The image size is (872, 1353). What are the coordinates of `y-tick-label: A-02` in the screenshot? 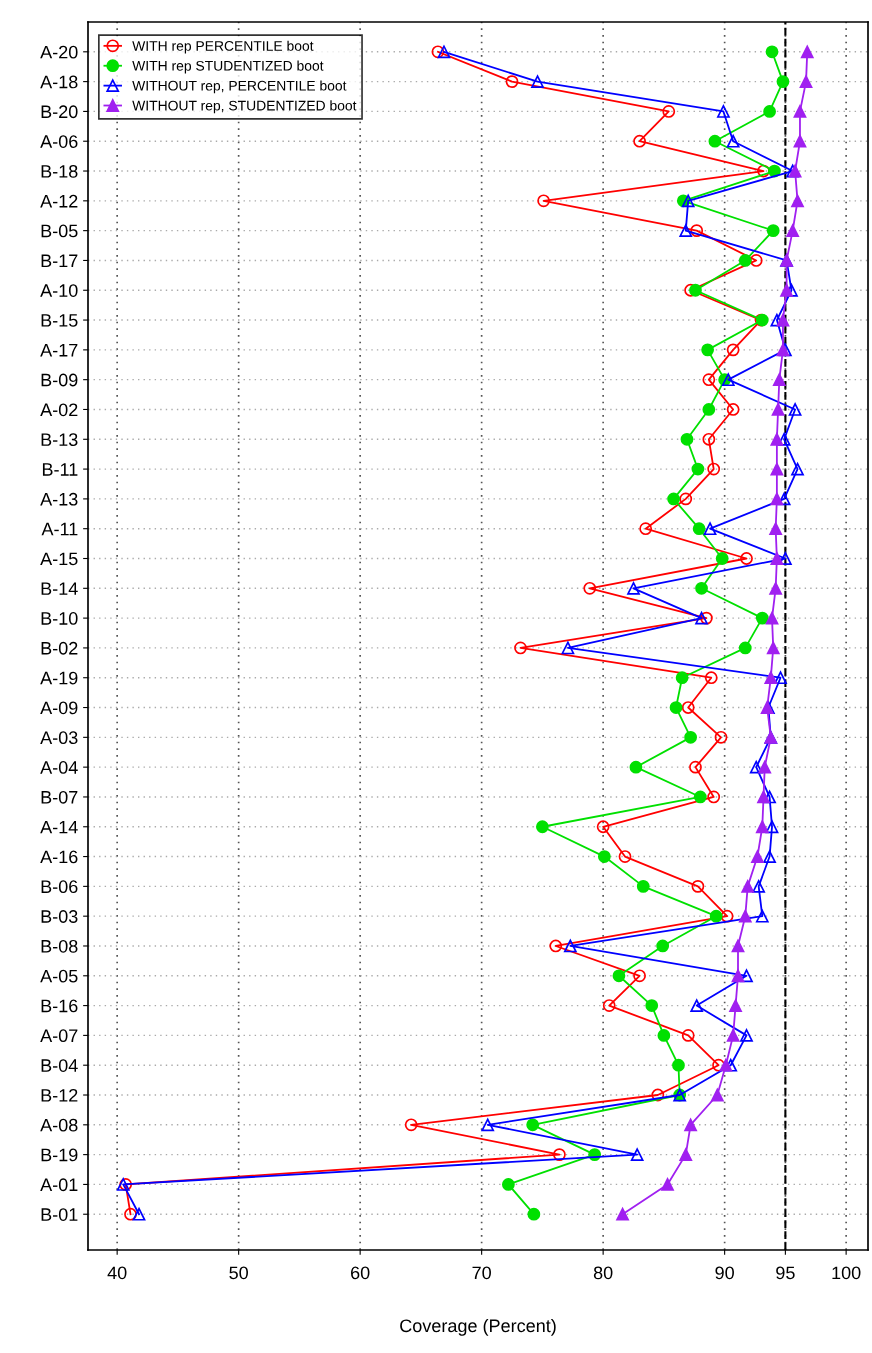 It's located at (59, 410).